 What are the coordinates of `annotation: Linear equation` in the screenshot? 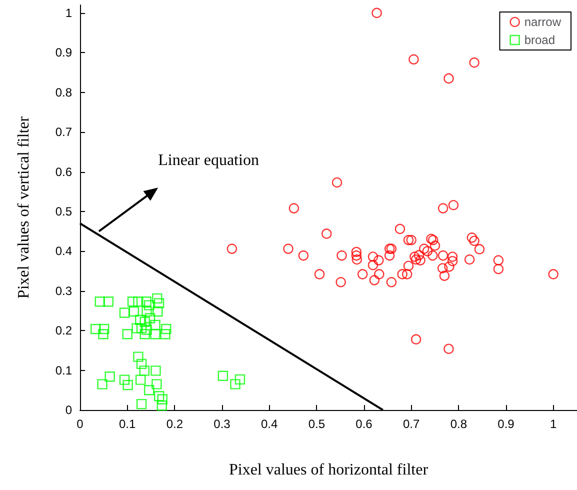 It's located at (208, 161).